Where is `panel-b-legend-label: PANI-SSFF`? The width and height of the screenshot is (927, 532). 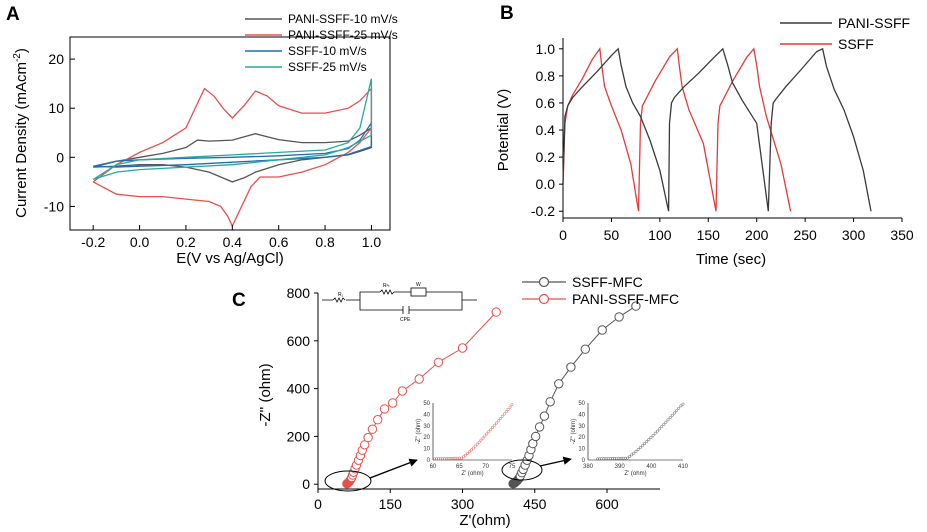
panel-b-legend-label: PANI-SSFF is located at coordinates (874, 23).